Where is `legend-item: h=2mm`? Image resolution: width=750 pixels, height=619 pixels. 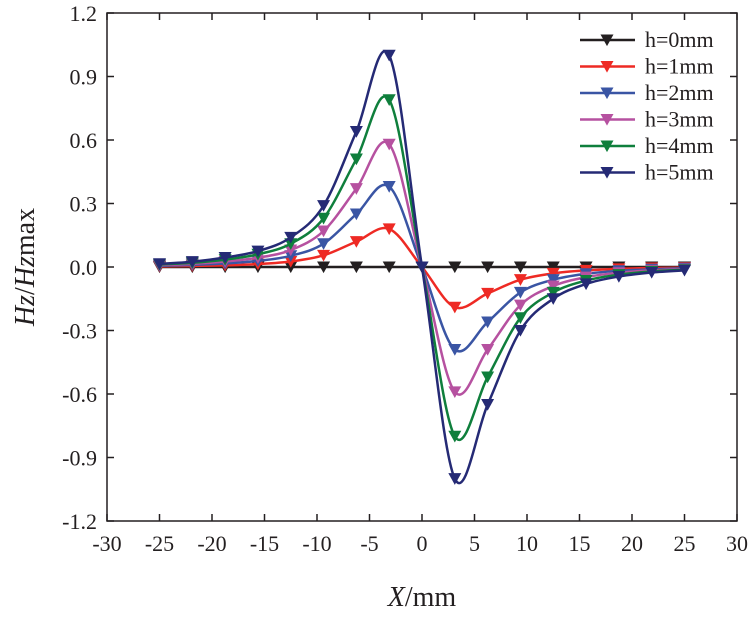
legend-item: h=2mm is located at coordinates (647, 92).